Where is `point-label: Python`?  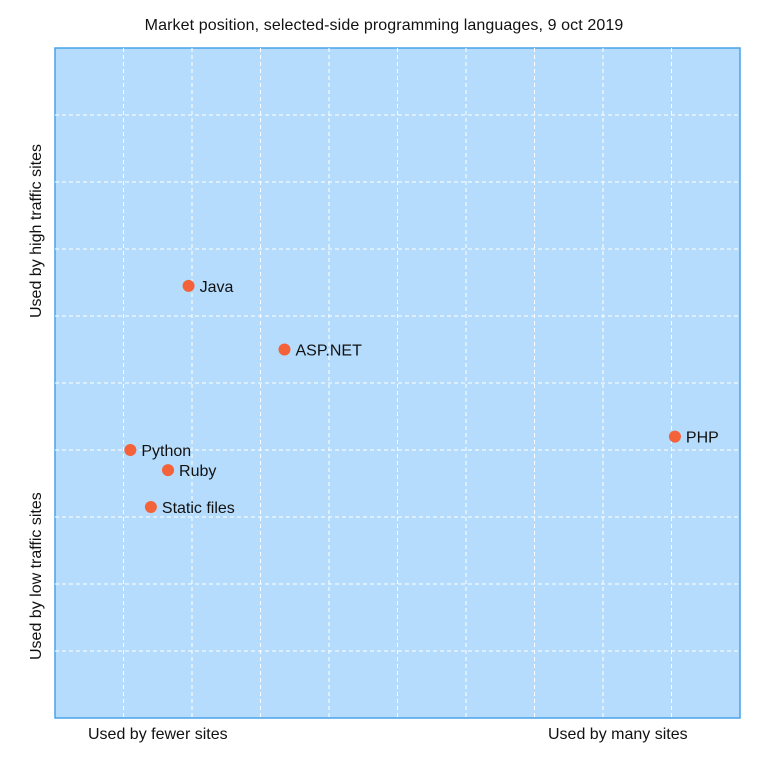
point-label: Python is located at coordinates (166, 451).